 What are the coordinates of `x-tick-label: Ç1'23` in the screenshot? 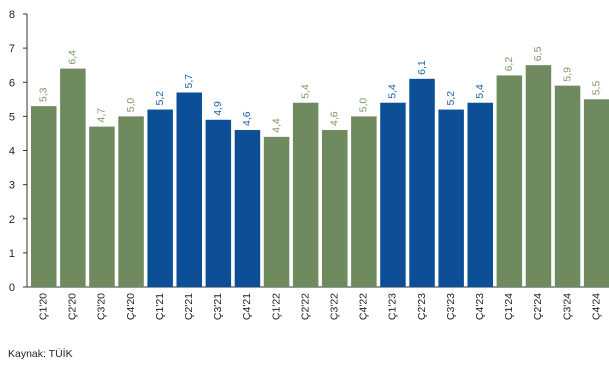 It's located at (393, 306).